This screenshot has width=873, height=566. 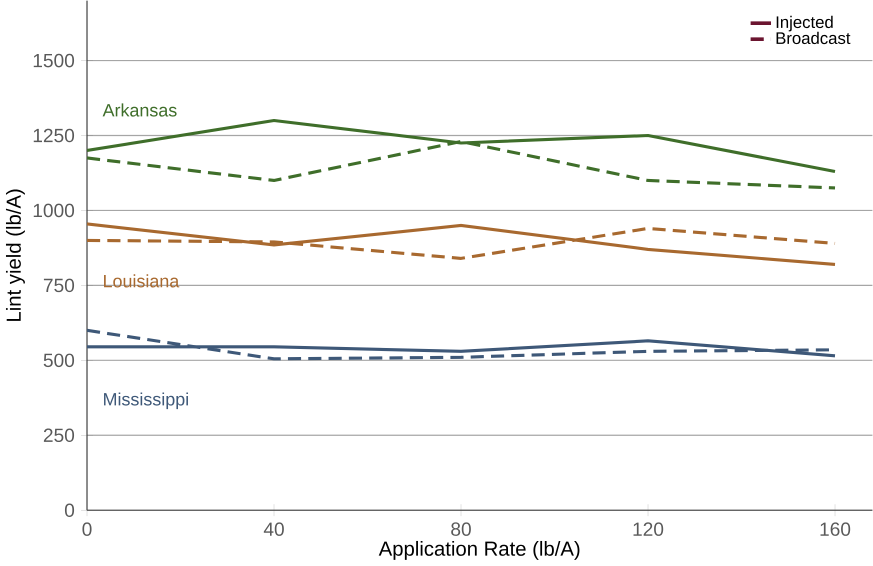 What do you see at coordinates (87, 529) in the screenshot?
I see `x-tick-label: 0` at bounding box center [87, 529].